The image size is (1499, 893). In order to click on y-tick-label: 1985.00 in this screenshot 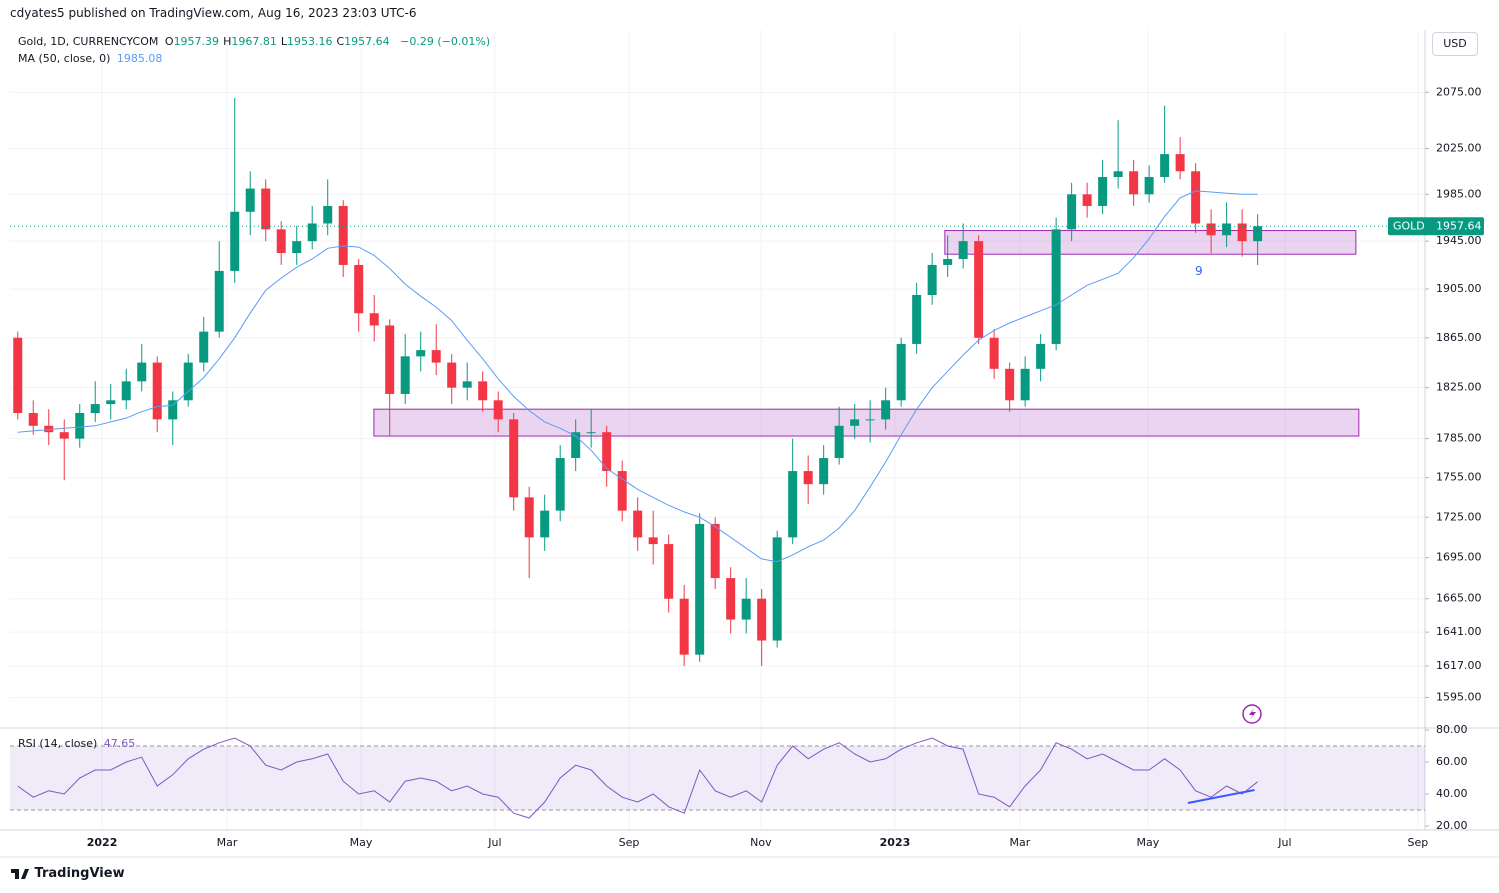, I will do `click(1459, 193)`.